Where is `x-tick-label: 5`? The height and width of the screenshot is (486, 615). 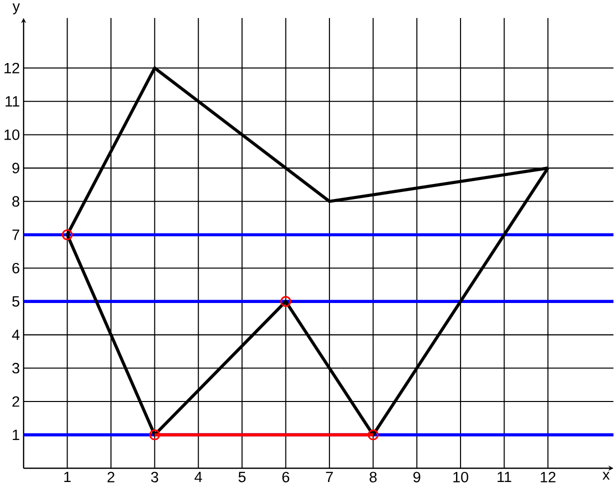
x-tick-label: 5 is located at coordinates (242, 477).